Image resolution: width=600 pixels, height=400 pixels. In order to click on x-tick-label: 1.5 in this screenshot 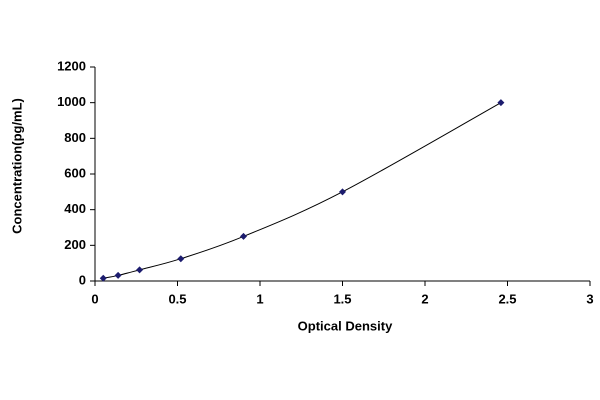, I will do `click(342, 298)`.